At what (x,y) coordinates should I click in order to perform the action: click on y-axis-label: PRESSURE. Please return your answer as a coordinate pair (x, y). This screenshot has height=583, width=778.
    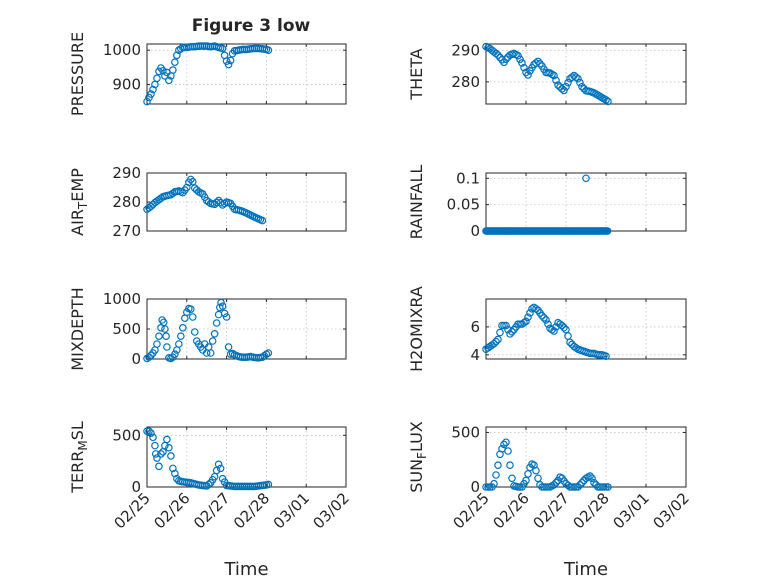
    Looking at the image, I should click on (77, 74).